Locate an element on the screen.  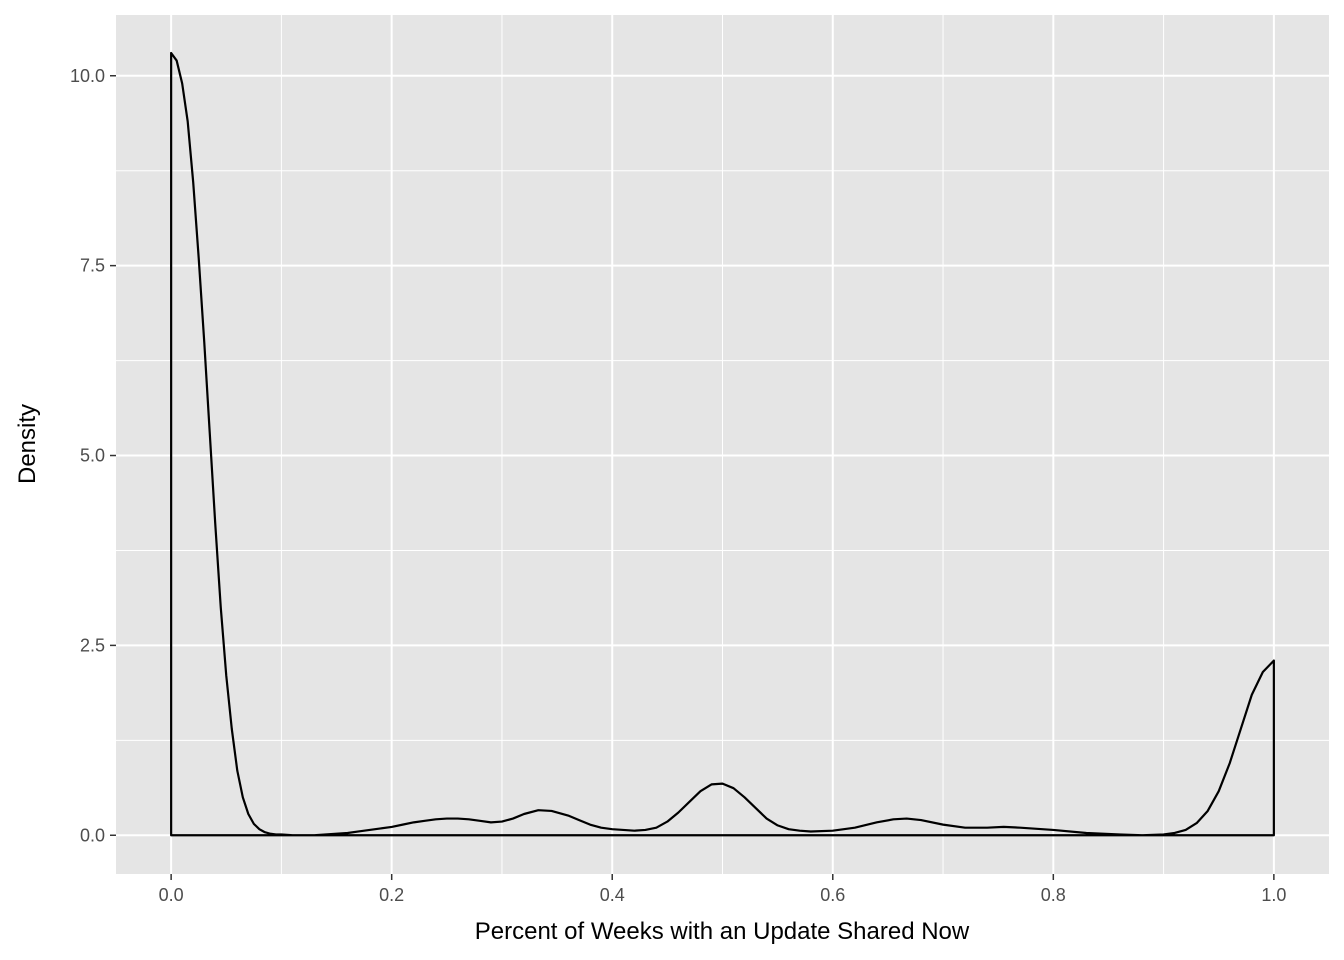
y-tick-label: 5.0 is located at coordinates (92, 456).